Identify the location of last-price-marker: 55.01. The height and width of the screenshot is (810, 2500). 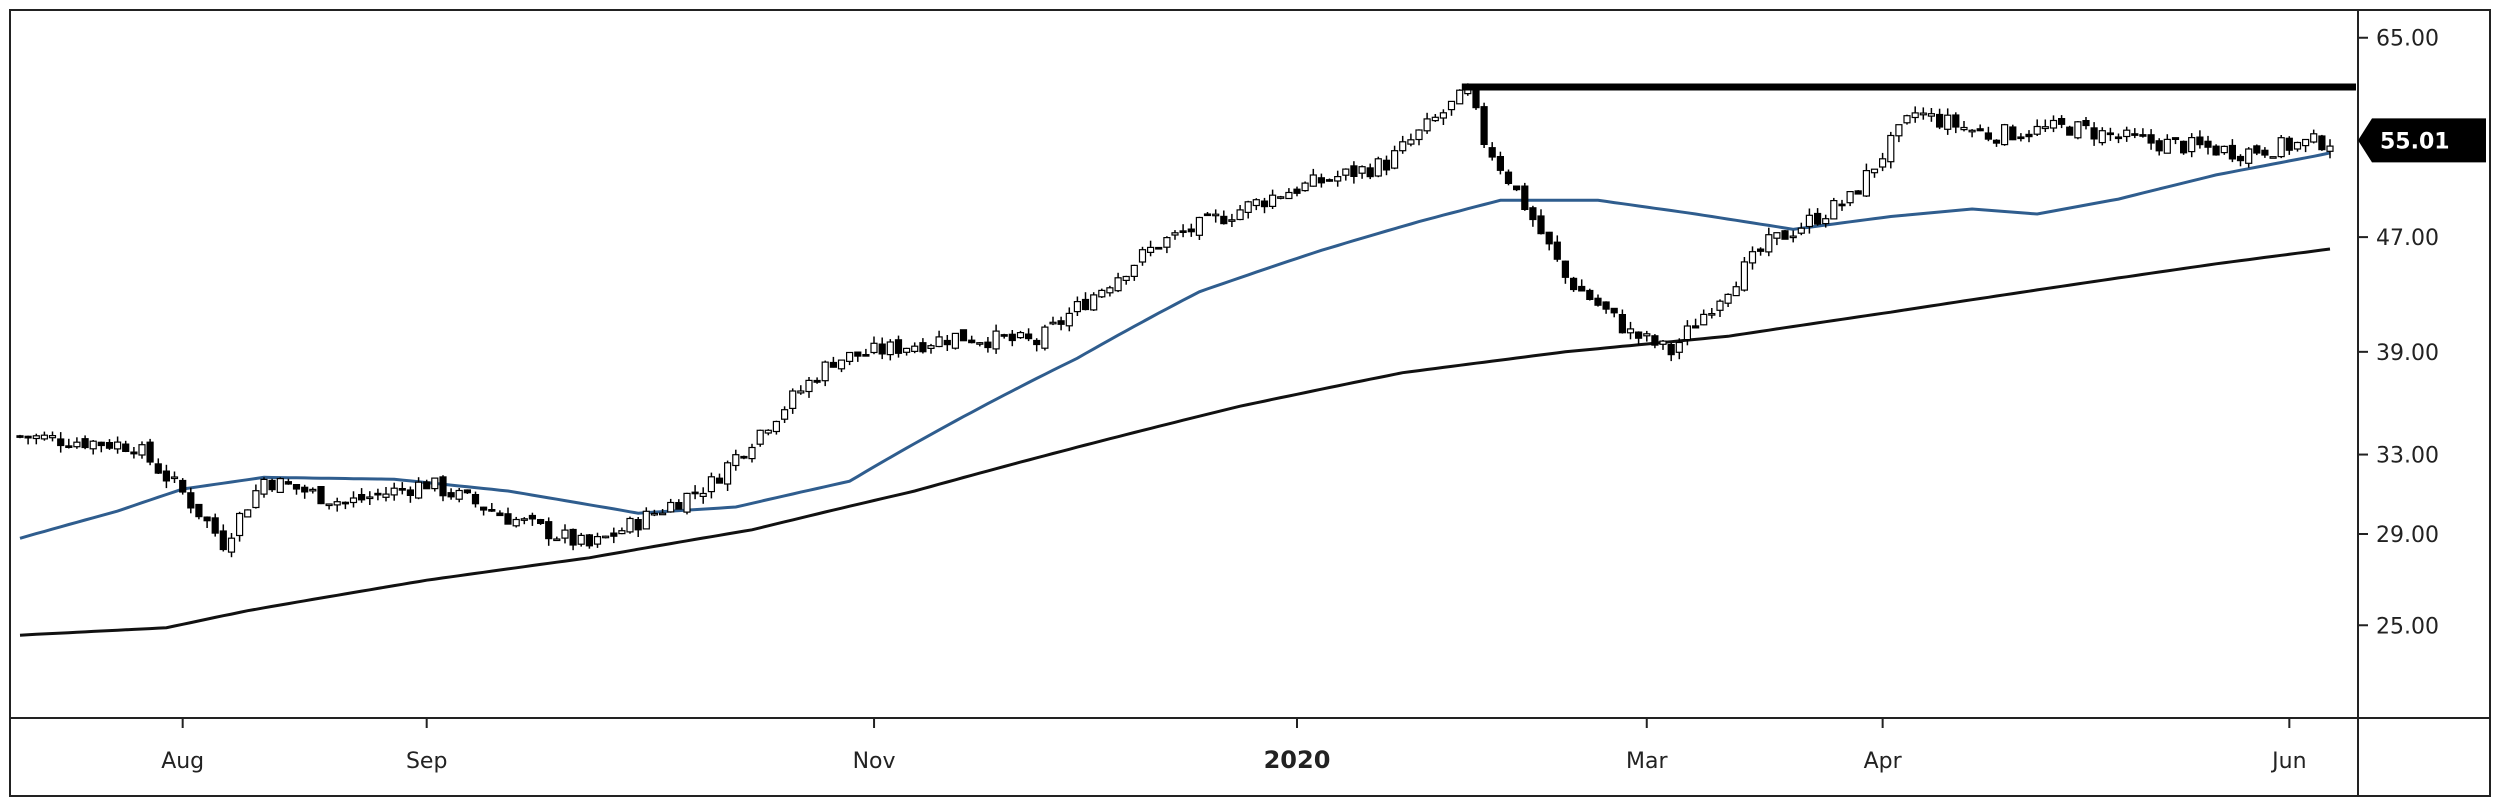
(2422, 140).